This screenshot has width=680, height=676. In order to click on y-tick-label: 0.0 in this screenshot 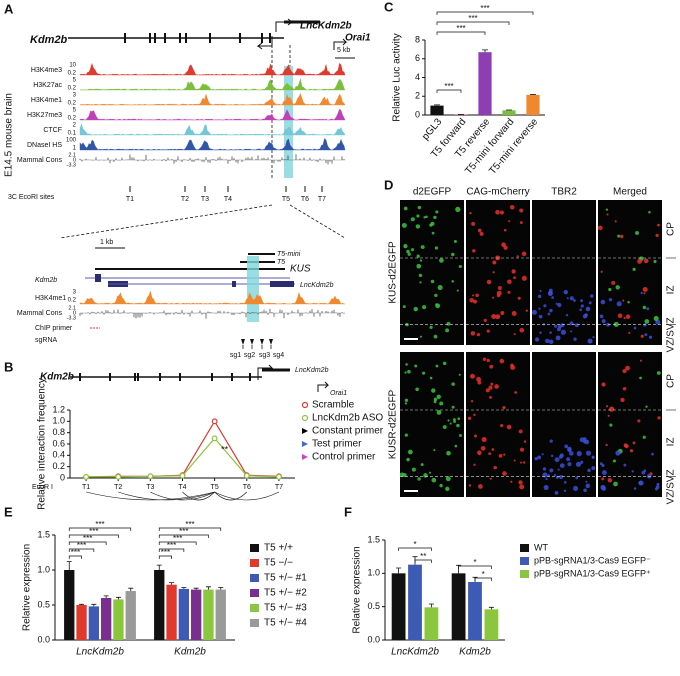, I will do `click(373, 639)`.